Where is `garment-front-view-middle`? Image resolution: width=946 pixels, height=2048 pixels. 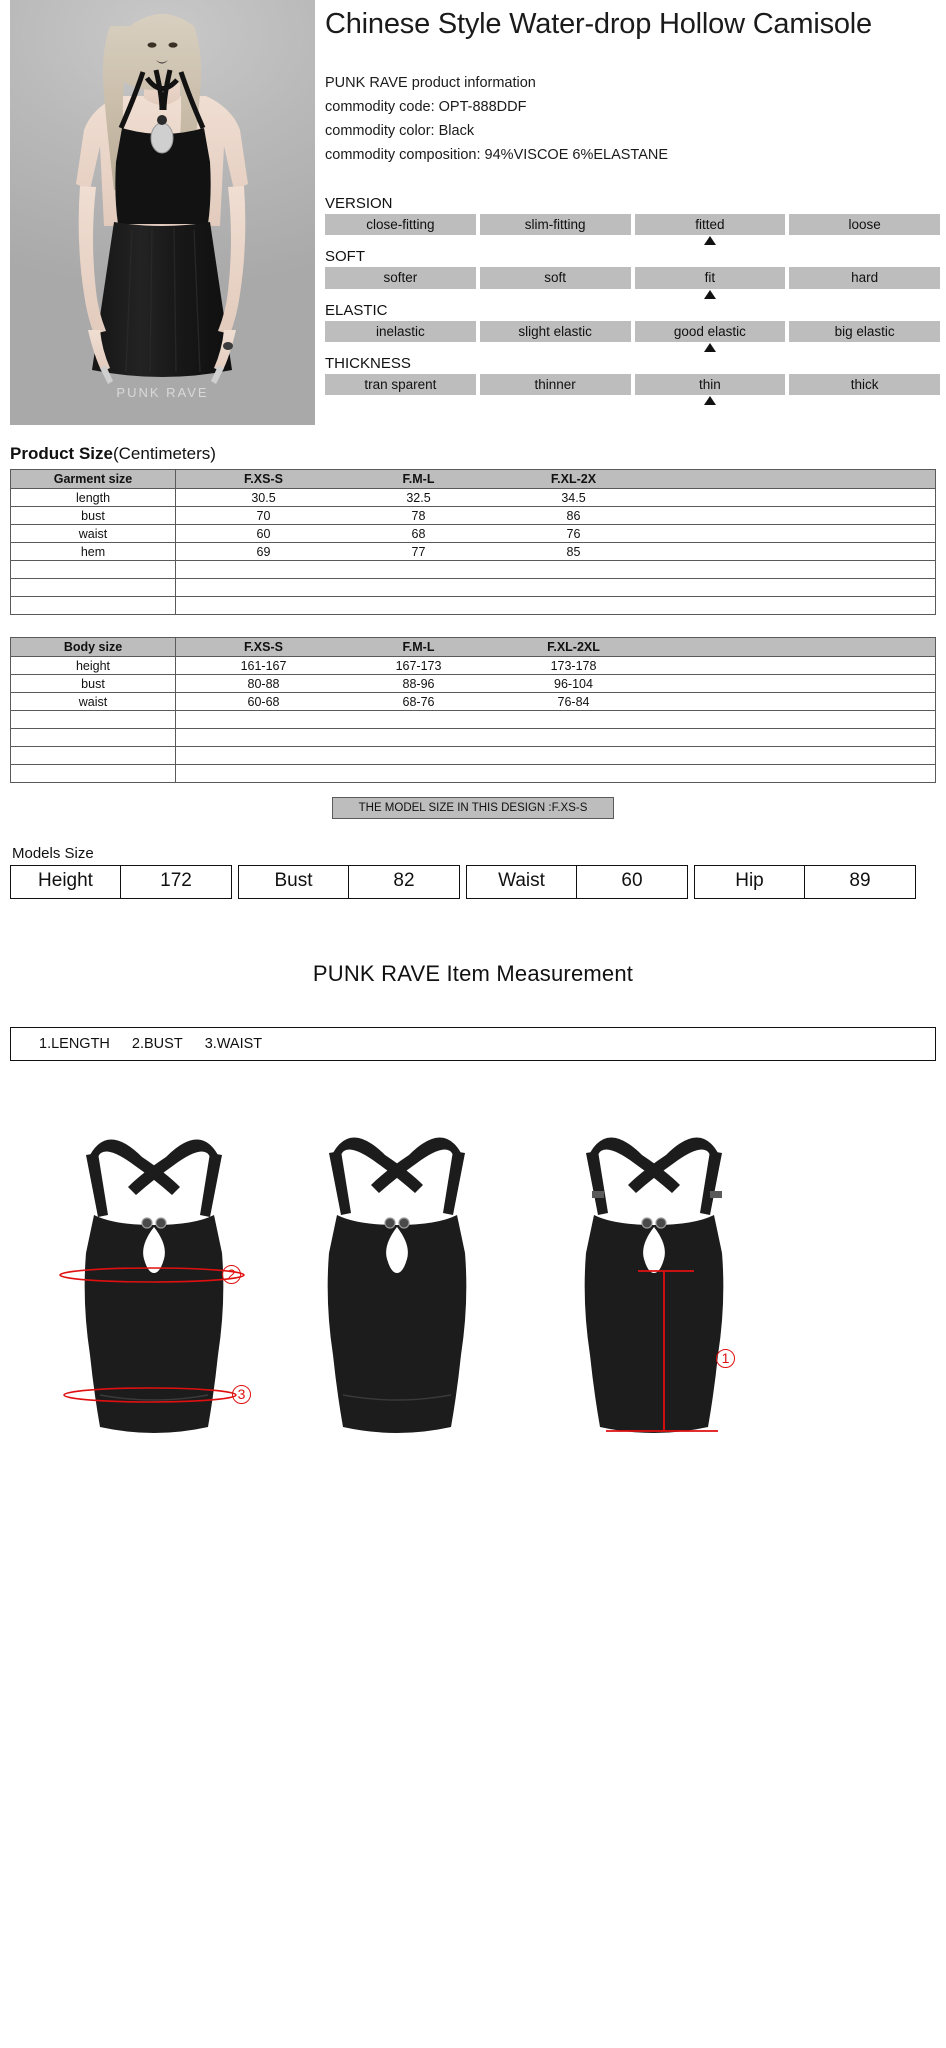 garment-front-view-middle is located at coordinates (397, 1285).